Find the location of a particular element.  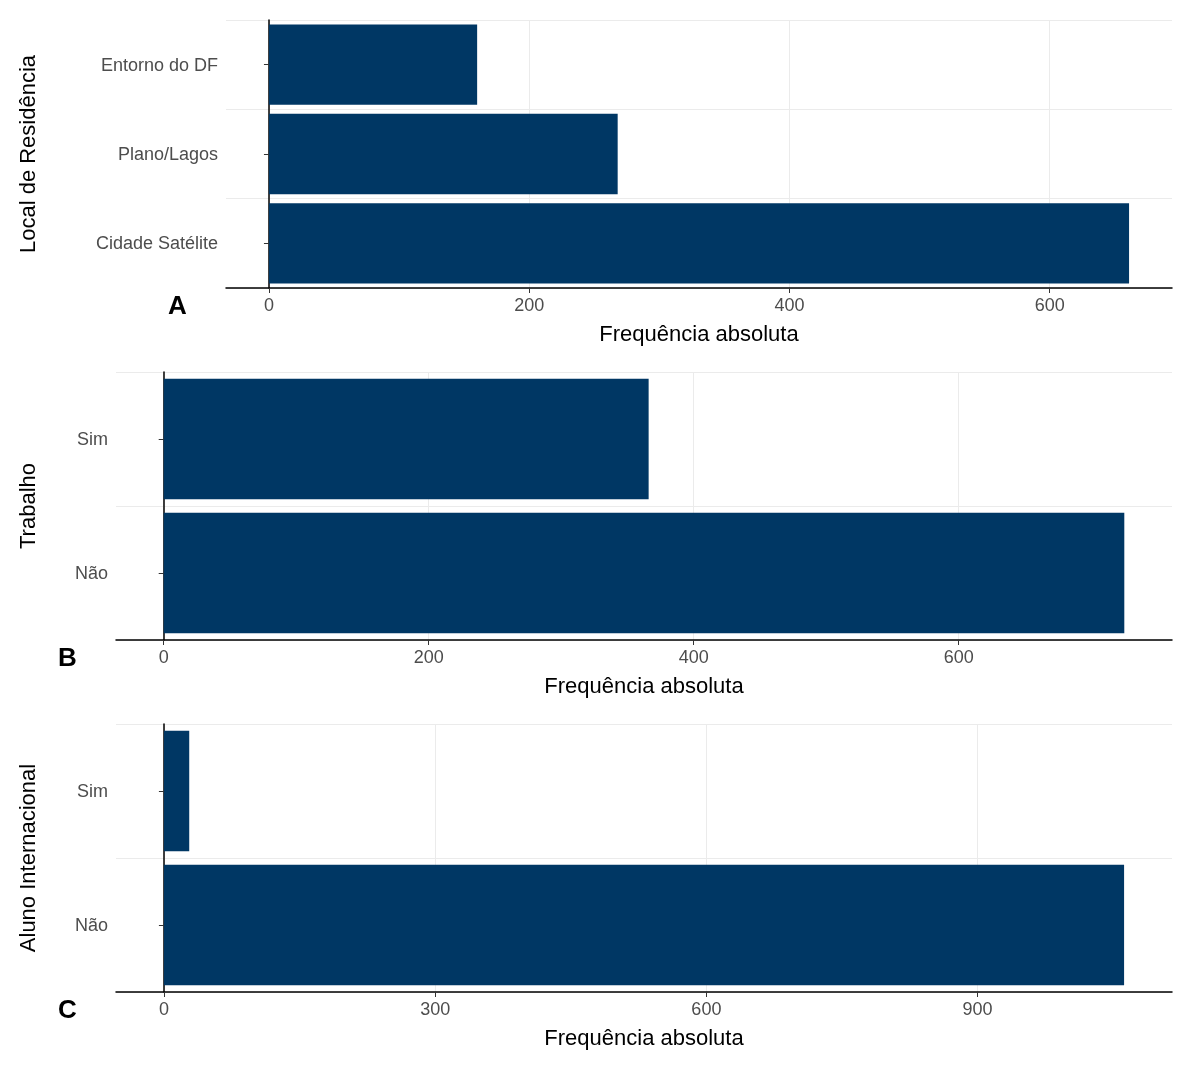

y-tick-label: Cidade Satélite is located at coordinates (156, 243).